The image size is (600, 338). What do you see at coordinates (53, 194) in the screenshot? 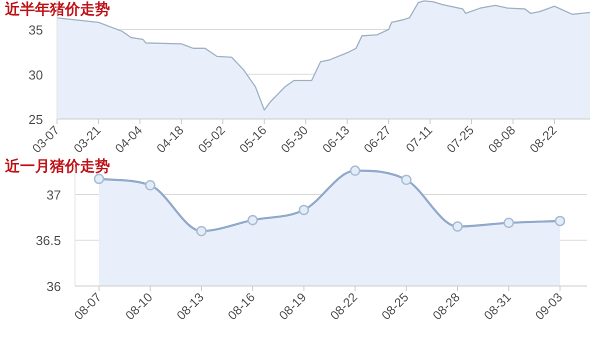
I see `y-tick-label: 37` at bounding box center [53, 194].